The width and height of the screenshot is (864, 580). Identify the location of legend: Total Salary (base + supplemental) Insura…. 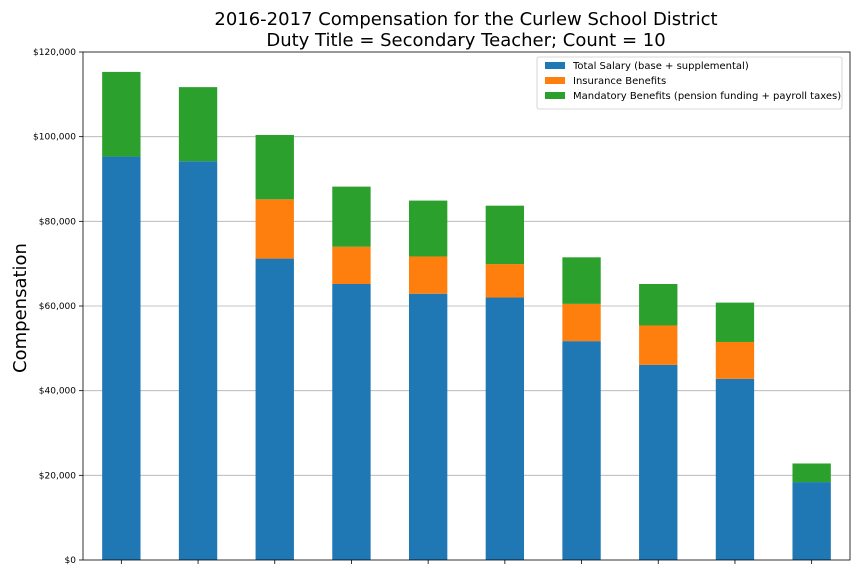
(689, 83).